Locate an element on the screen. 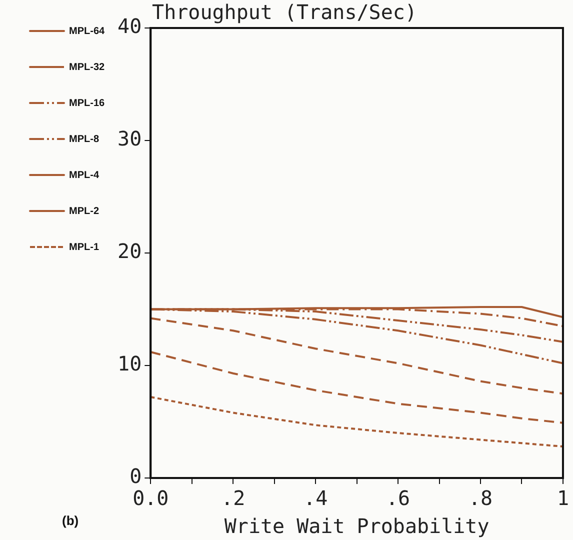 This screenshot has height=540, width=573. chart-title: Throughput (Trans/Sec) is located at coordinates (284, 12).